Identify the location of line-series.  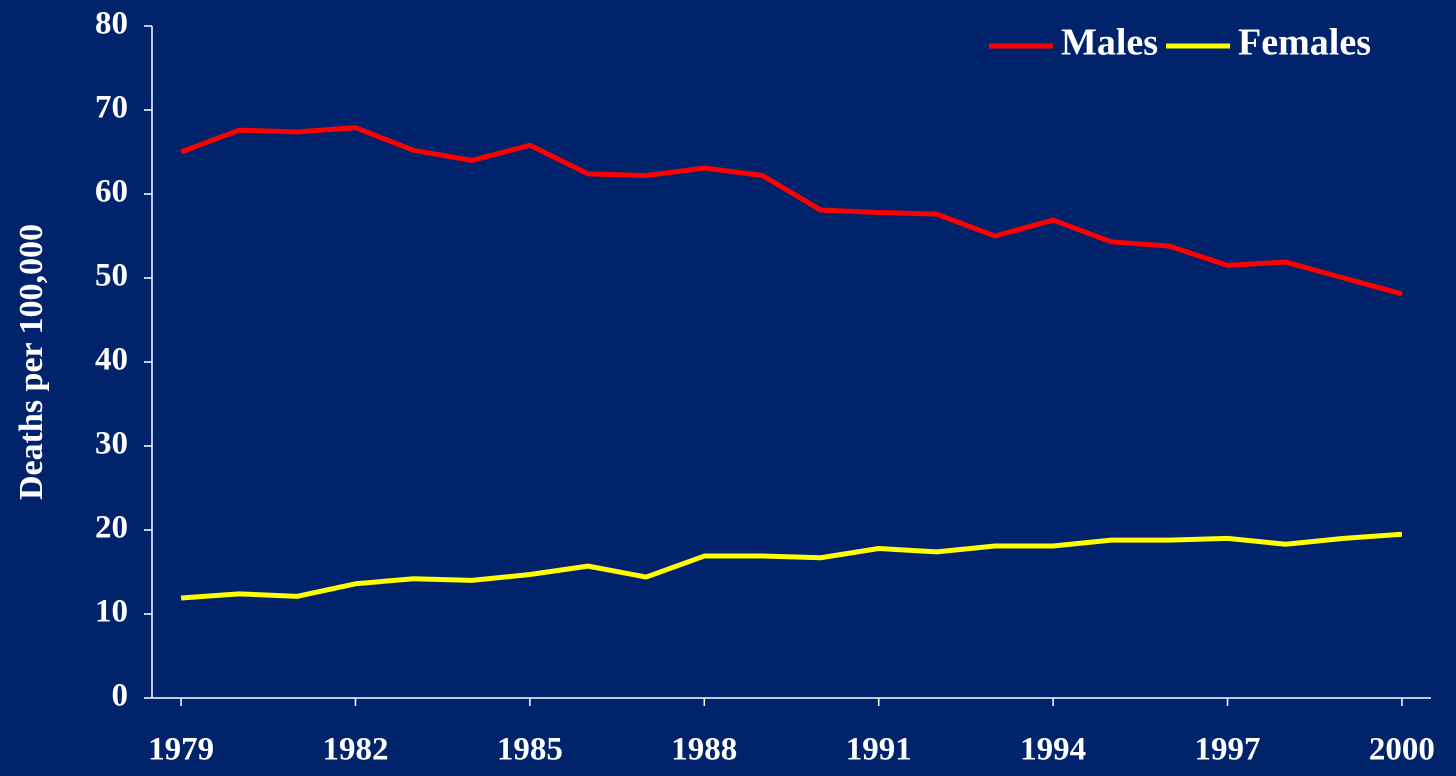
(791, 566).